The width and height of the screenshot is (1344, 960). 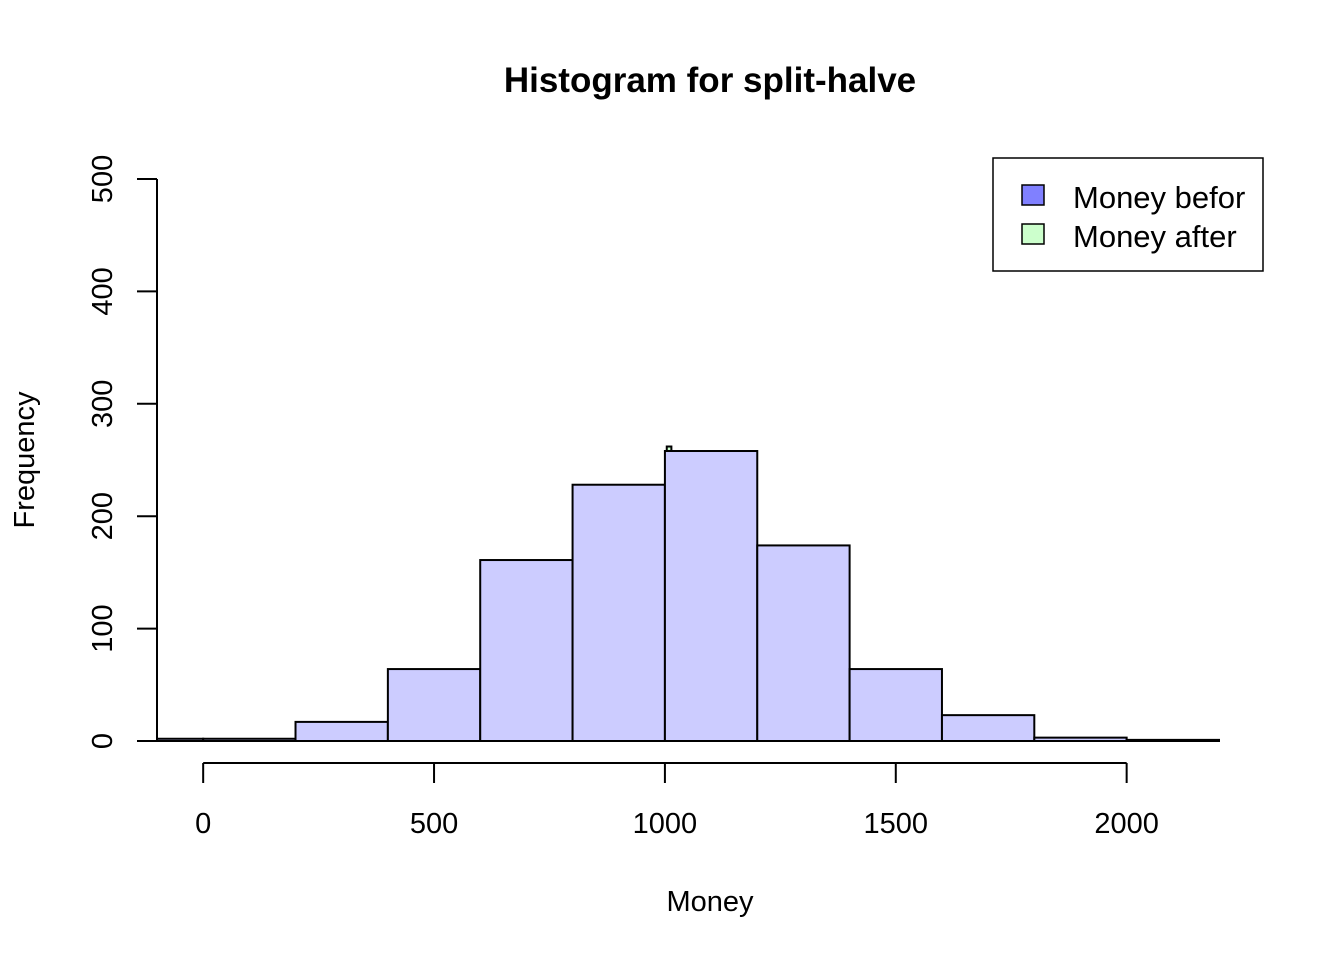 What do you see at coordinates (434, 824) in the screenshot?
I see `x-tick-label-1: 500` at bounding box center [434, 824].